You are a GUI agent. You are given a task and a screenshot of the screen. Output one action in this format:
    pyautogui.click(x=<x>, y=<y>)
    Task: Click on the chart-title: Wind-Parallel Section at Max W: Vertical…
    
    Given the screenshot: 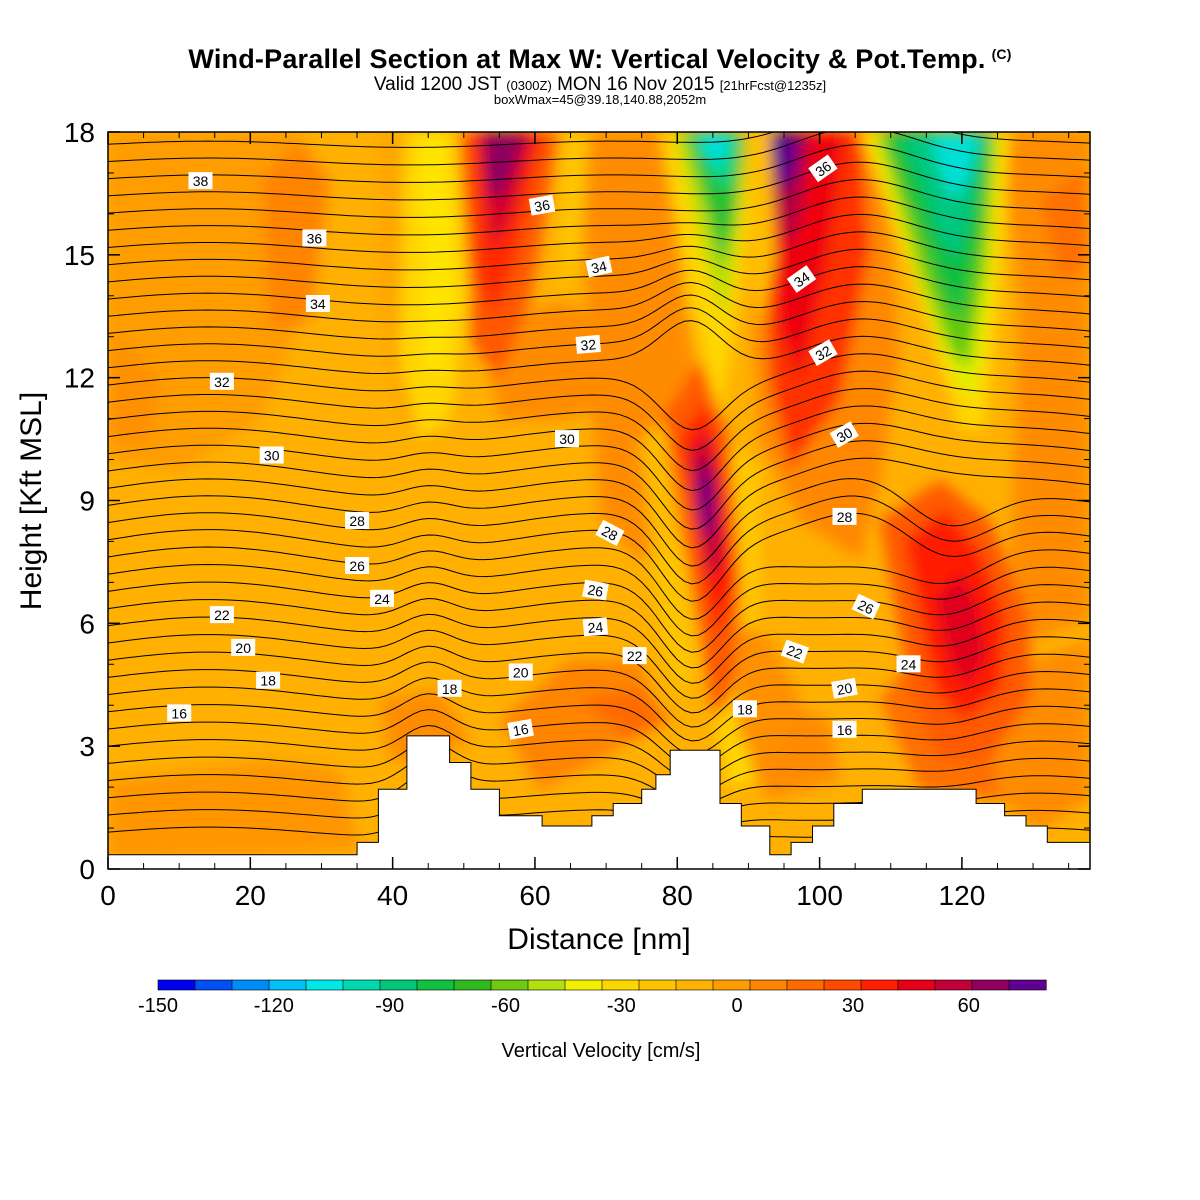 What is the action you would take?
    pyautogui.click(x=600, y=59)
    